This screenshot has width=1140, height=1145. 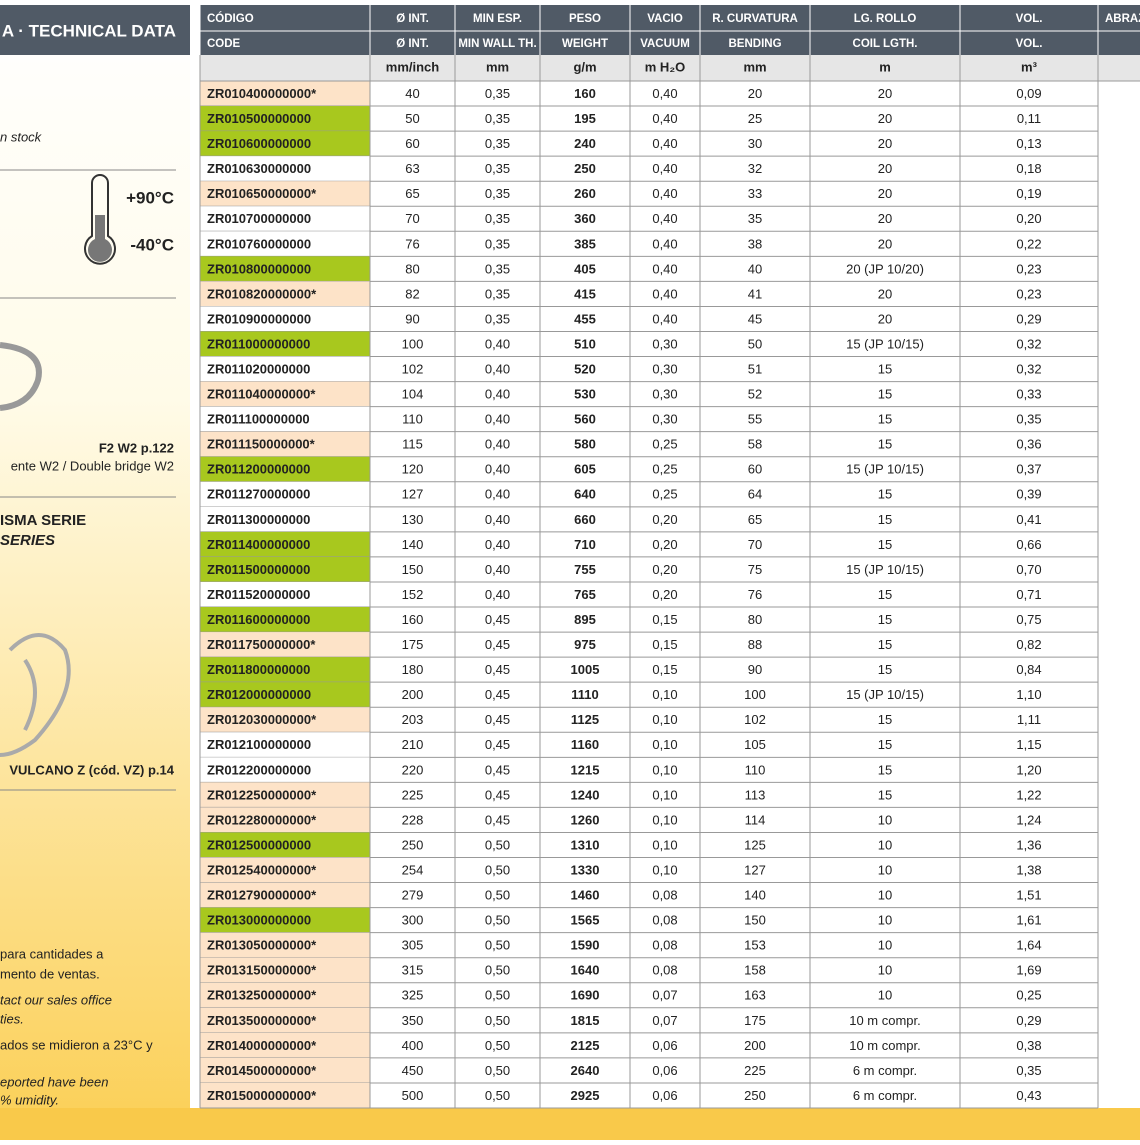 What do you see at coordinates (1028, 895) in the screenshot?
I see `cell: 1,51` at bounding box center [1028, 895].